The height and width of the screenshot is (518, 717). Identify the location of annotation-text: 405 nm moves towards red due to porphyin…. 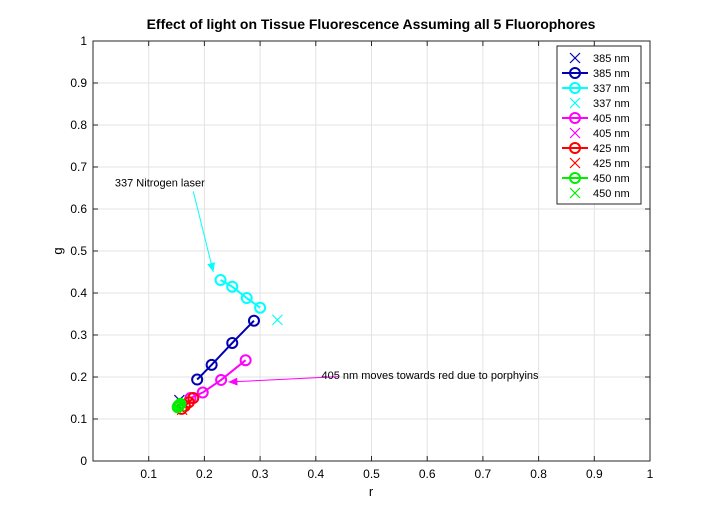
(430, 376).